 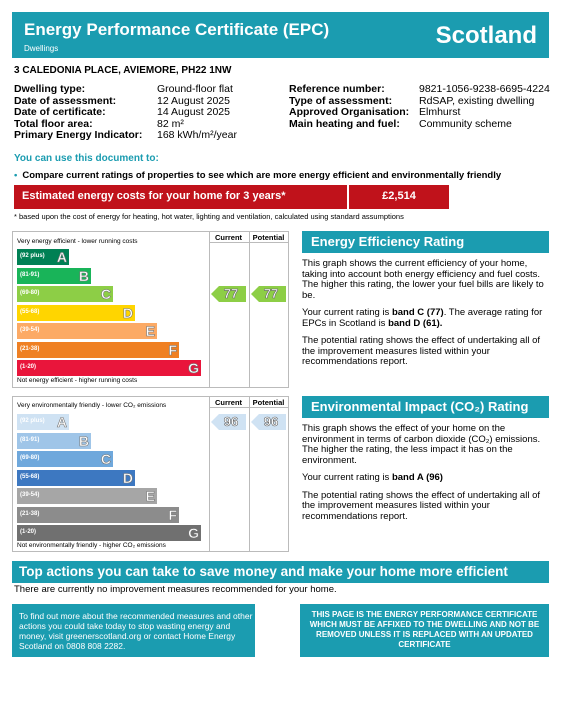 I want to click on potential-rating-arrow: 96, so click(x=268, y=422).